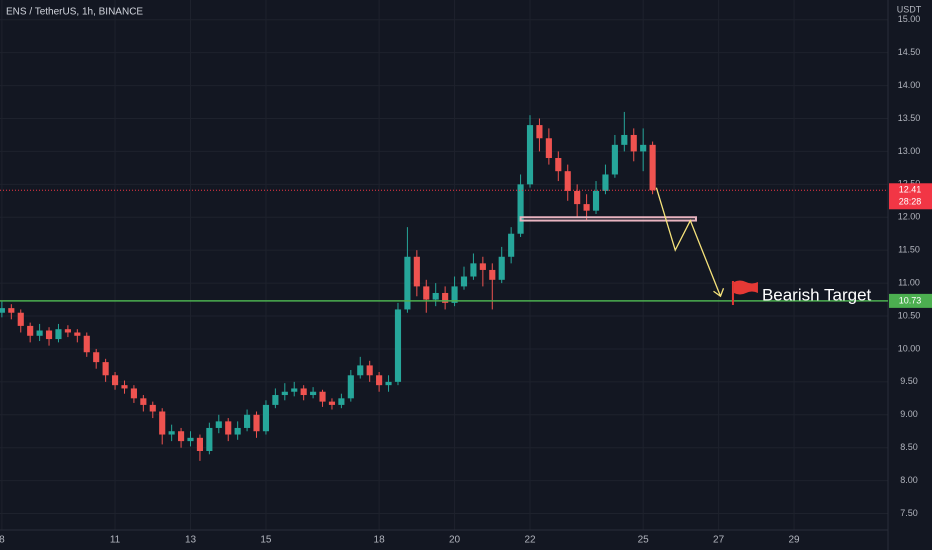  What do you see at coordinates (910, 190) in the screenshot?
I see `current-price-label: 12.41` at bounding box center [910, 190].